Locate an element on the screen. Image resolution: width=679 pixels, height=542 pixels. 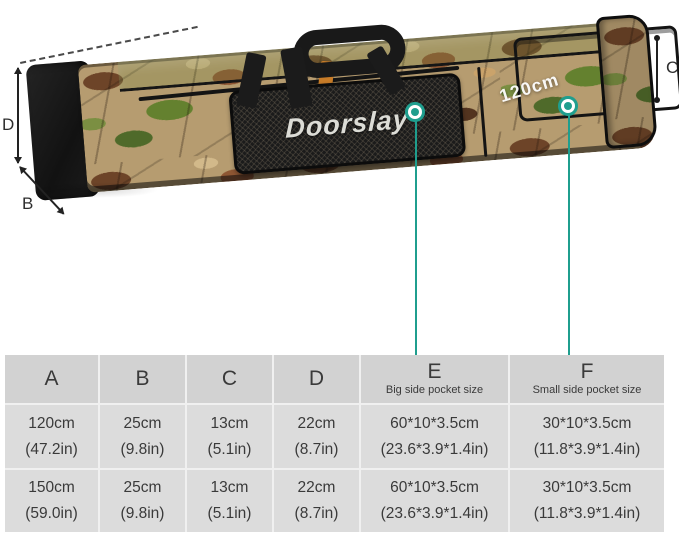
dimension-label-c: C is located at coordinates (672, 67).